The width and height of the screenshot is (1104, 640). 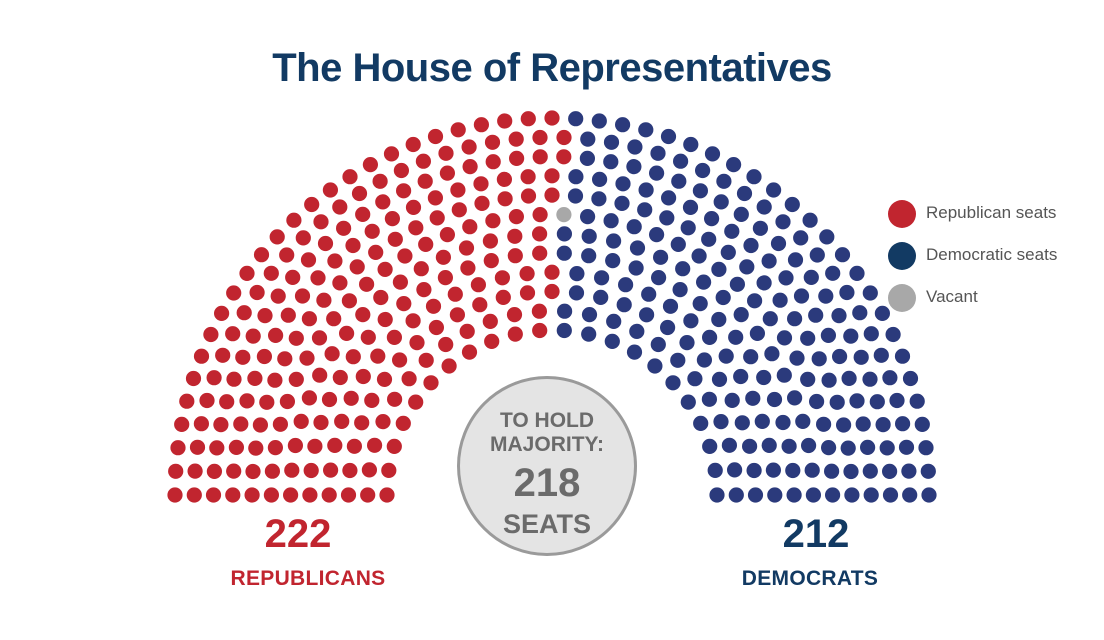 I want to click on democrat-label: DEMOCRATS, so click(x=810, y=578).